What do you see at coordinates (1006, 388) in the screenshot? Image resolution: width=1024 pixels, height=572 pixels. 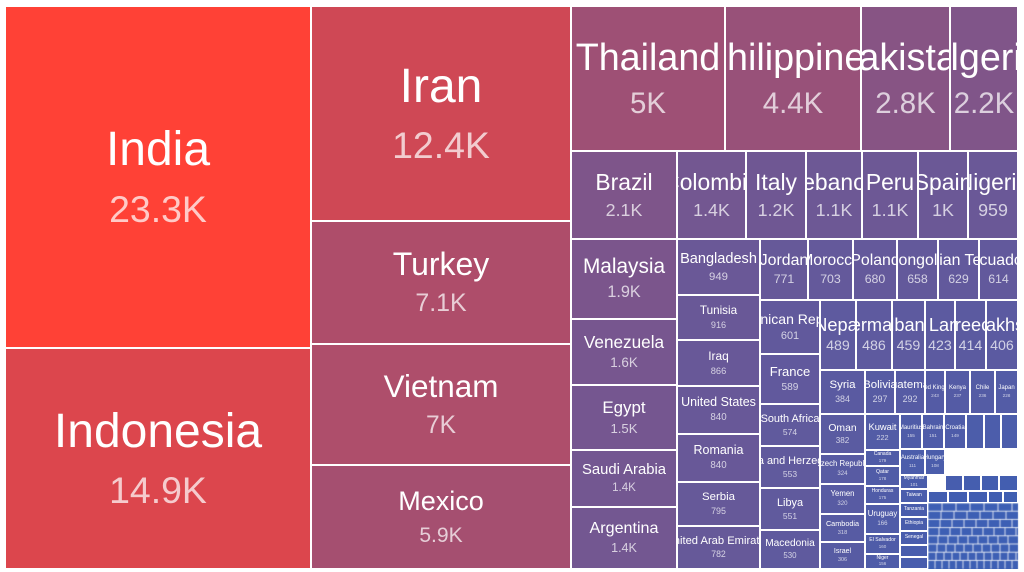 I see `tile-label: Japan` at bounding box center [1006, 388].